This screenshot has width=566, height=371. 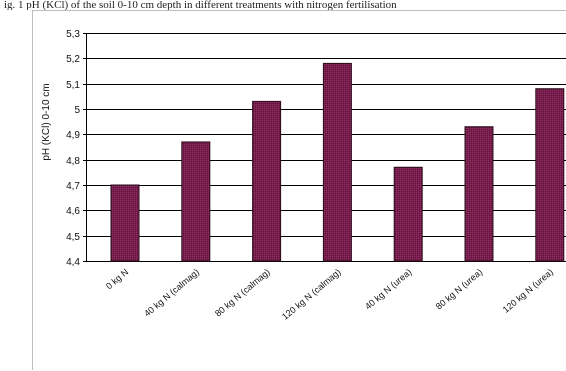 I want to click on y-tick-label: 5, so click(x=77, y=110).